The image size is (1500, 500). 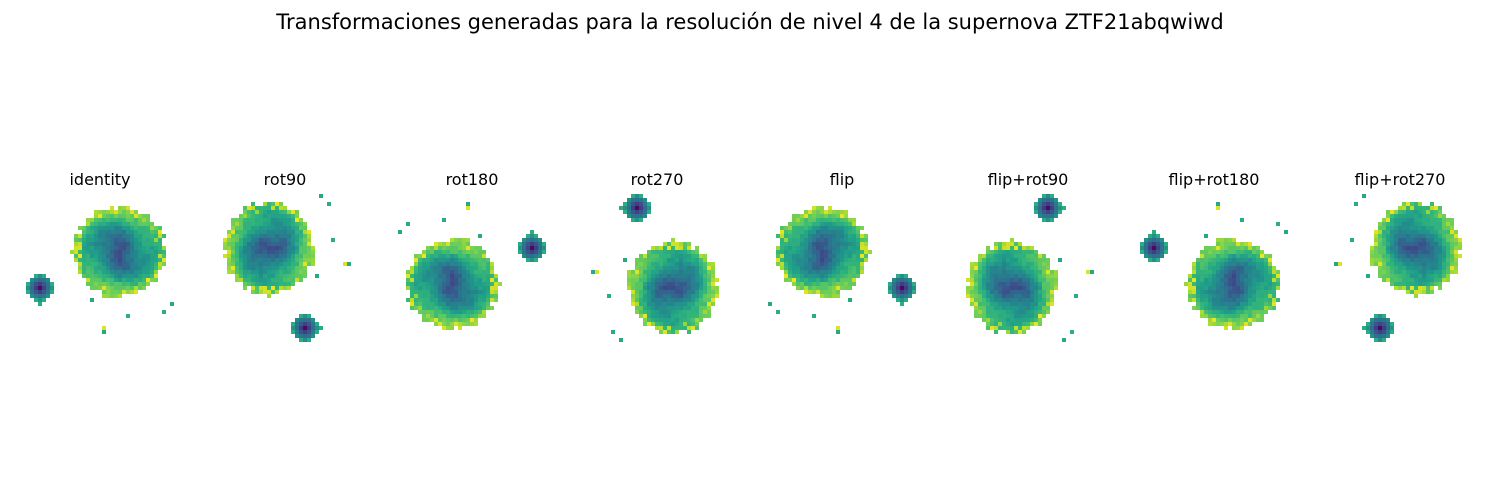 What do you see at coordinates (1028, 179) in the screenshot?
I see `panel-title: flip+rot90` at bounding box center [1028, 179].